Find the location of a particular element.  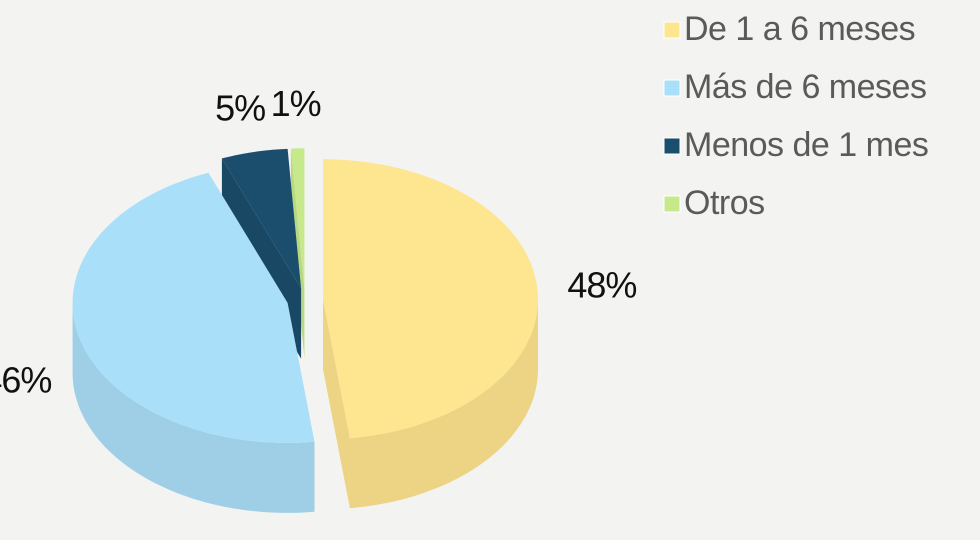

data-label: 48% is located at coordinates (601, 284).